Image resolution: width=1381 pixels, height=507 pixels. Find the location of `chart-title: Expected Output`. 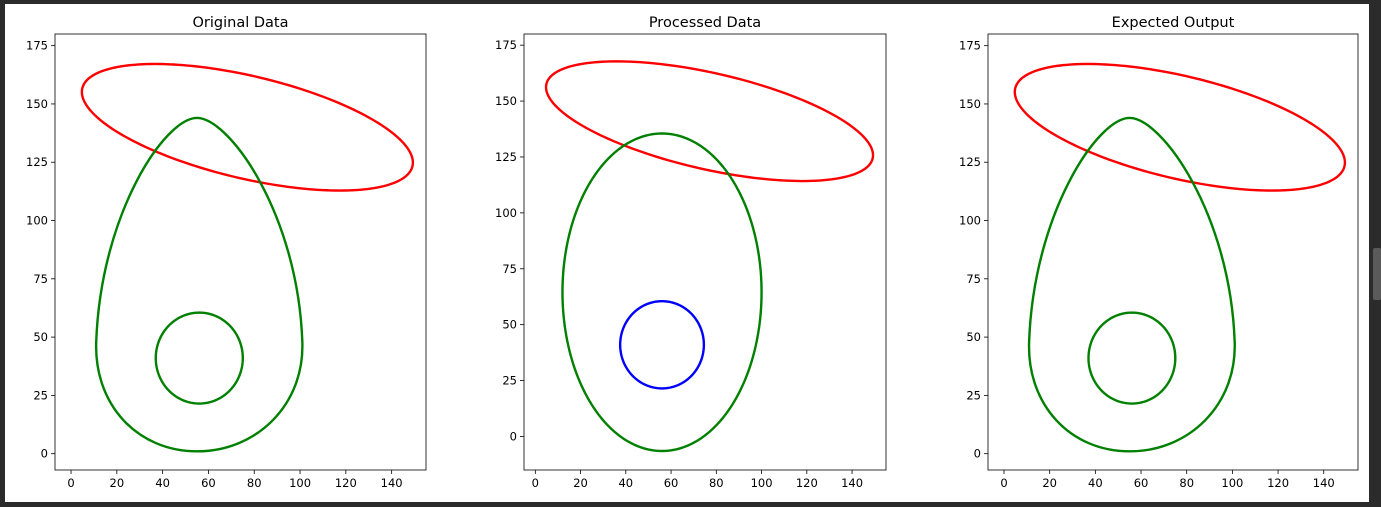

chart-title: Expected Output is located at coordinates (1173, 23).